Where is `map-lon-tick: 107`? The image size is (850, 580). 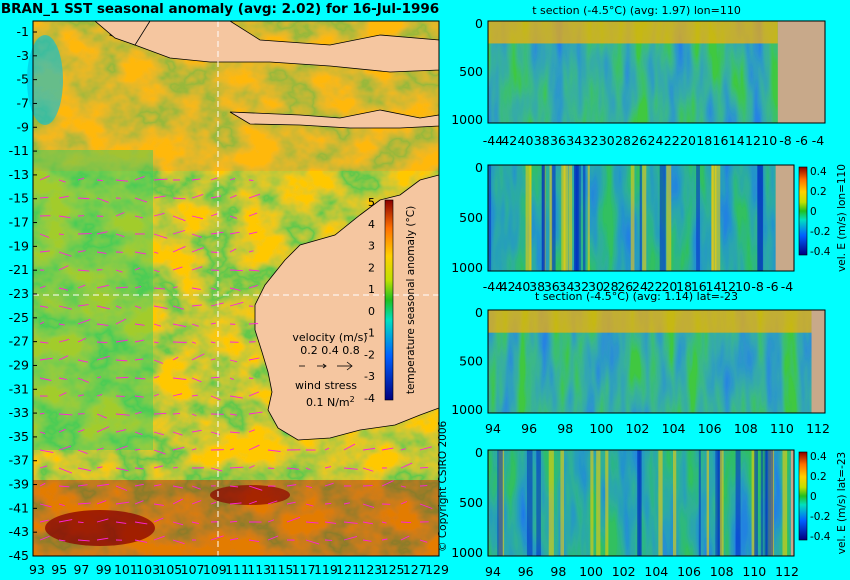
map-lon-tick: 107 is located at coordinates (193, 569).